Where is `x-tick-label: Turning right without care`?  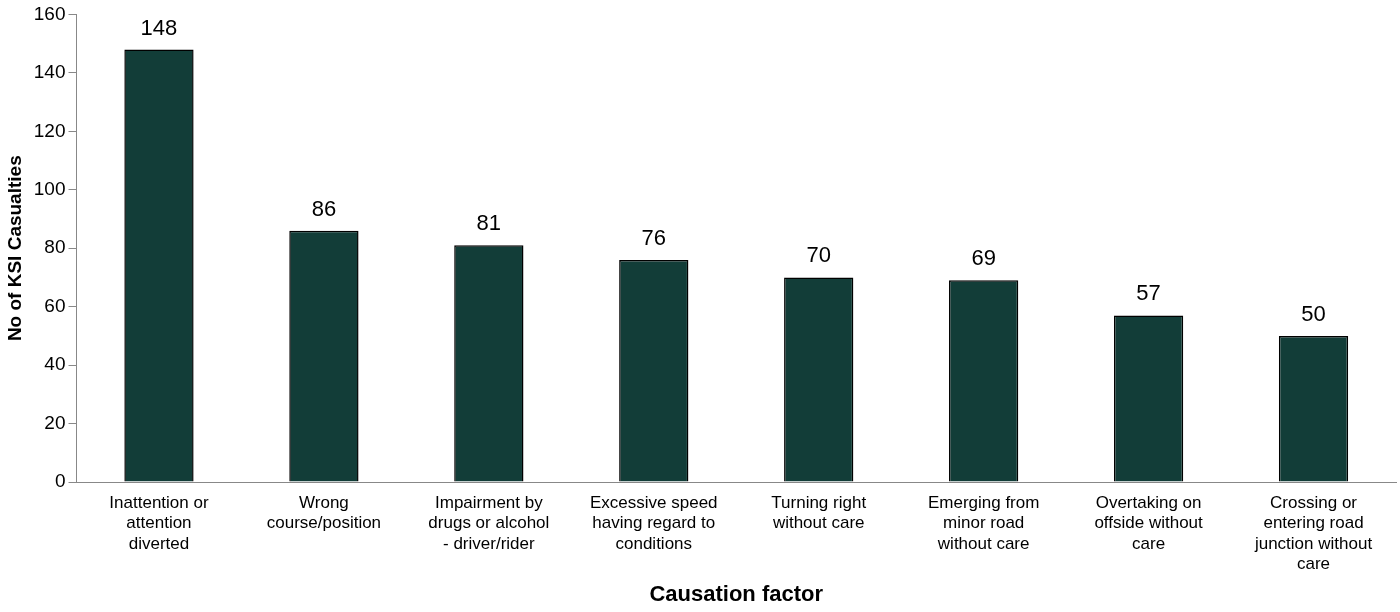
x-tick-label: Turning right without care is located at coordinates (819, 512).